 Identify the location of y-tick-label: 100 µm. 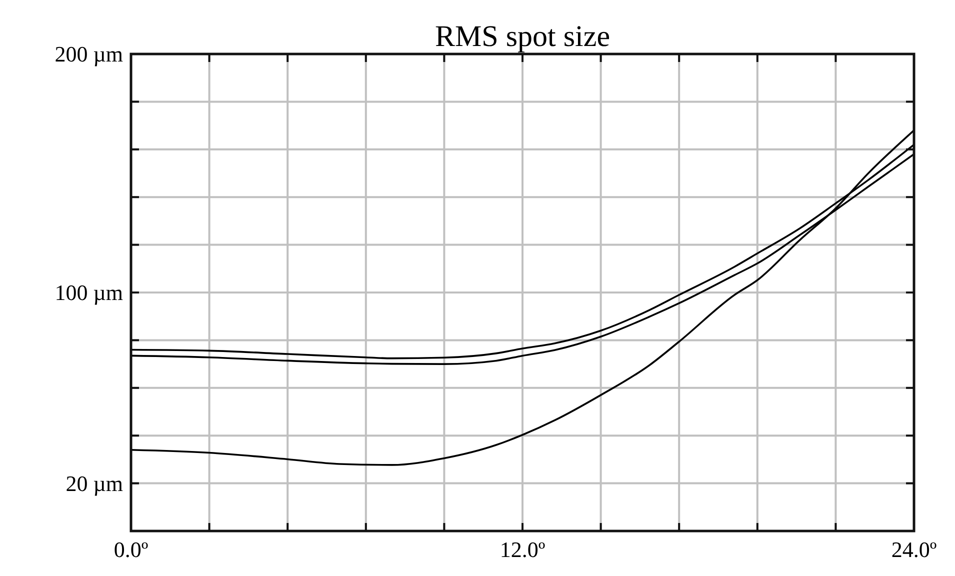
(88, 293).